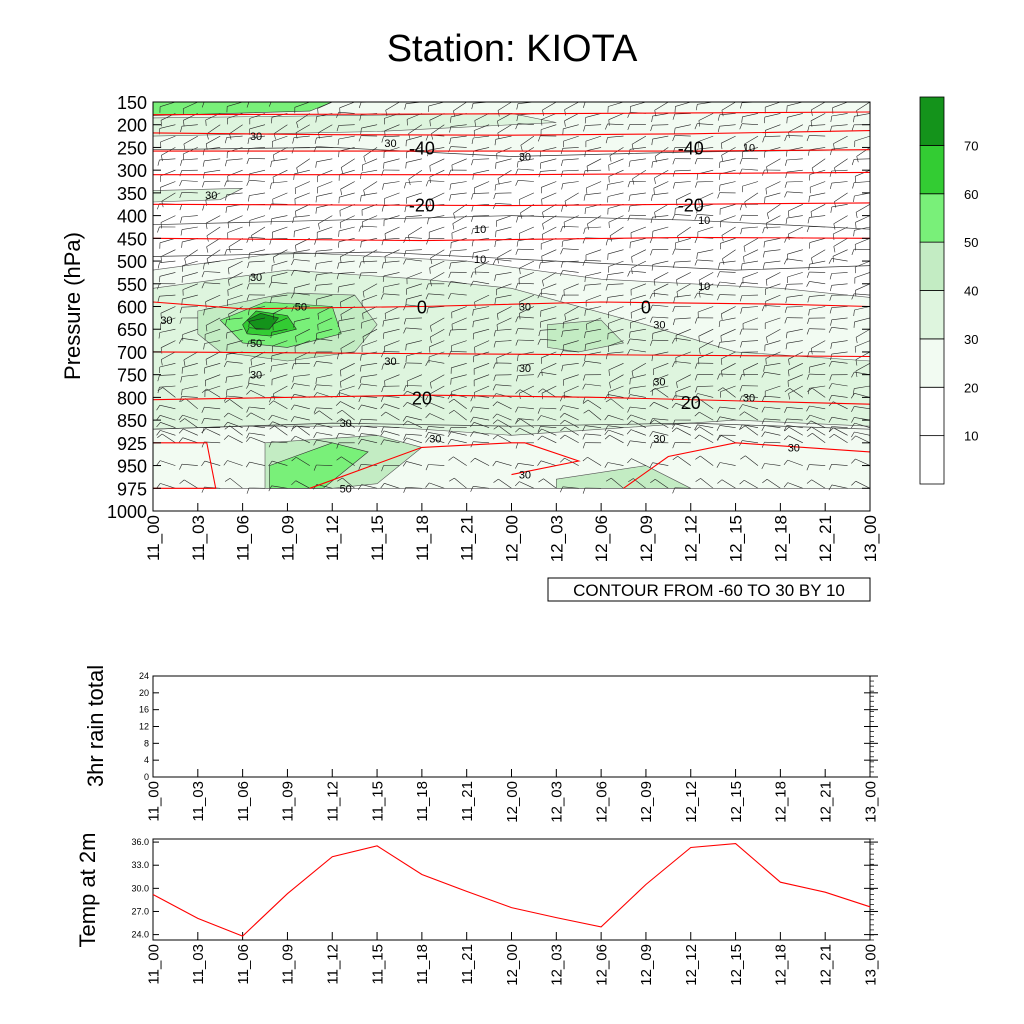  What do you see at coordinates (422, 801) in the screenshot?
I see `rain-x-tick-label: 11_18` at bounding box center [422, 801].